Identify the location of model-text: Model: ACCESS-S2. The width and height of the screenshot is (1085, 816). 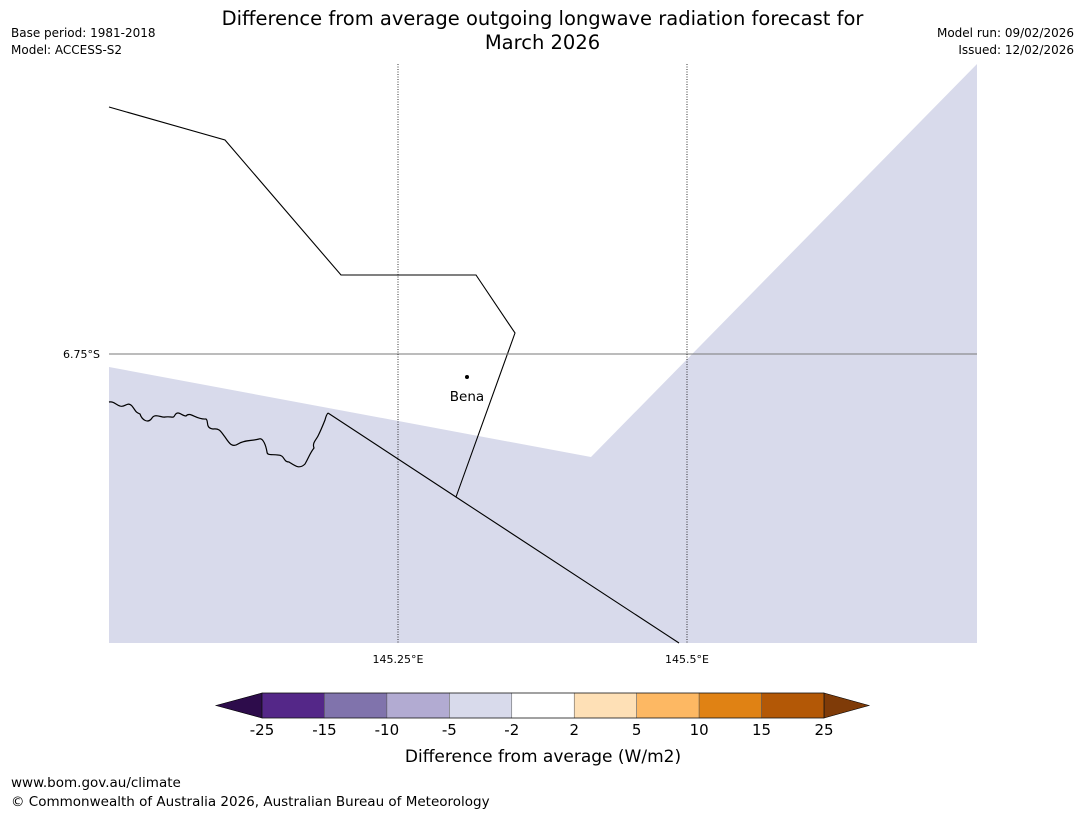
(67, 50).